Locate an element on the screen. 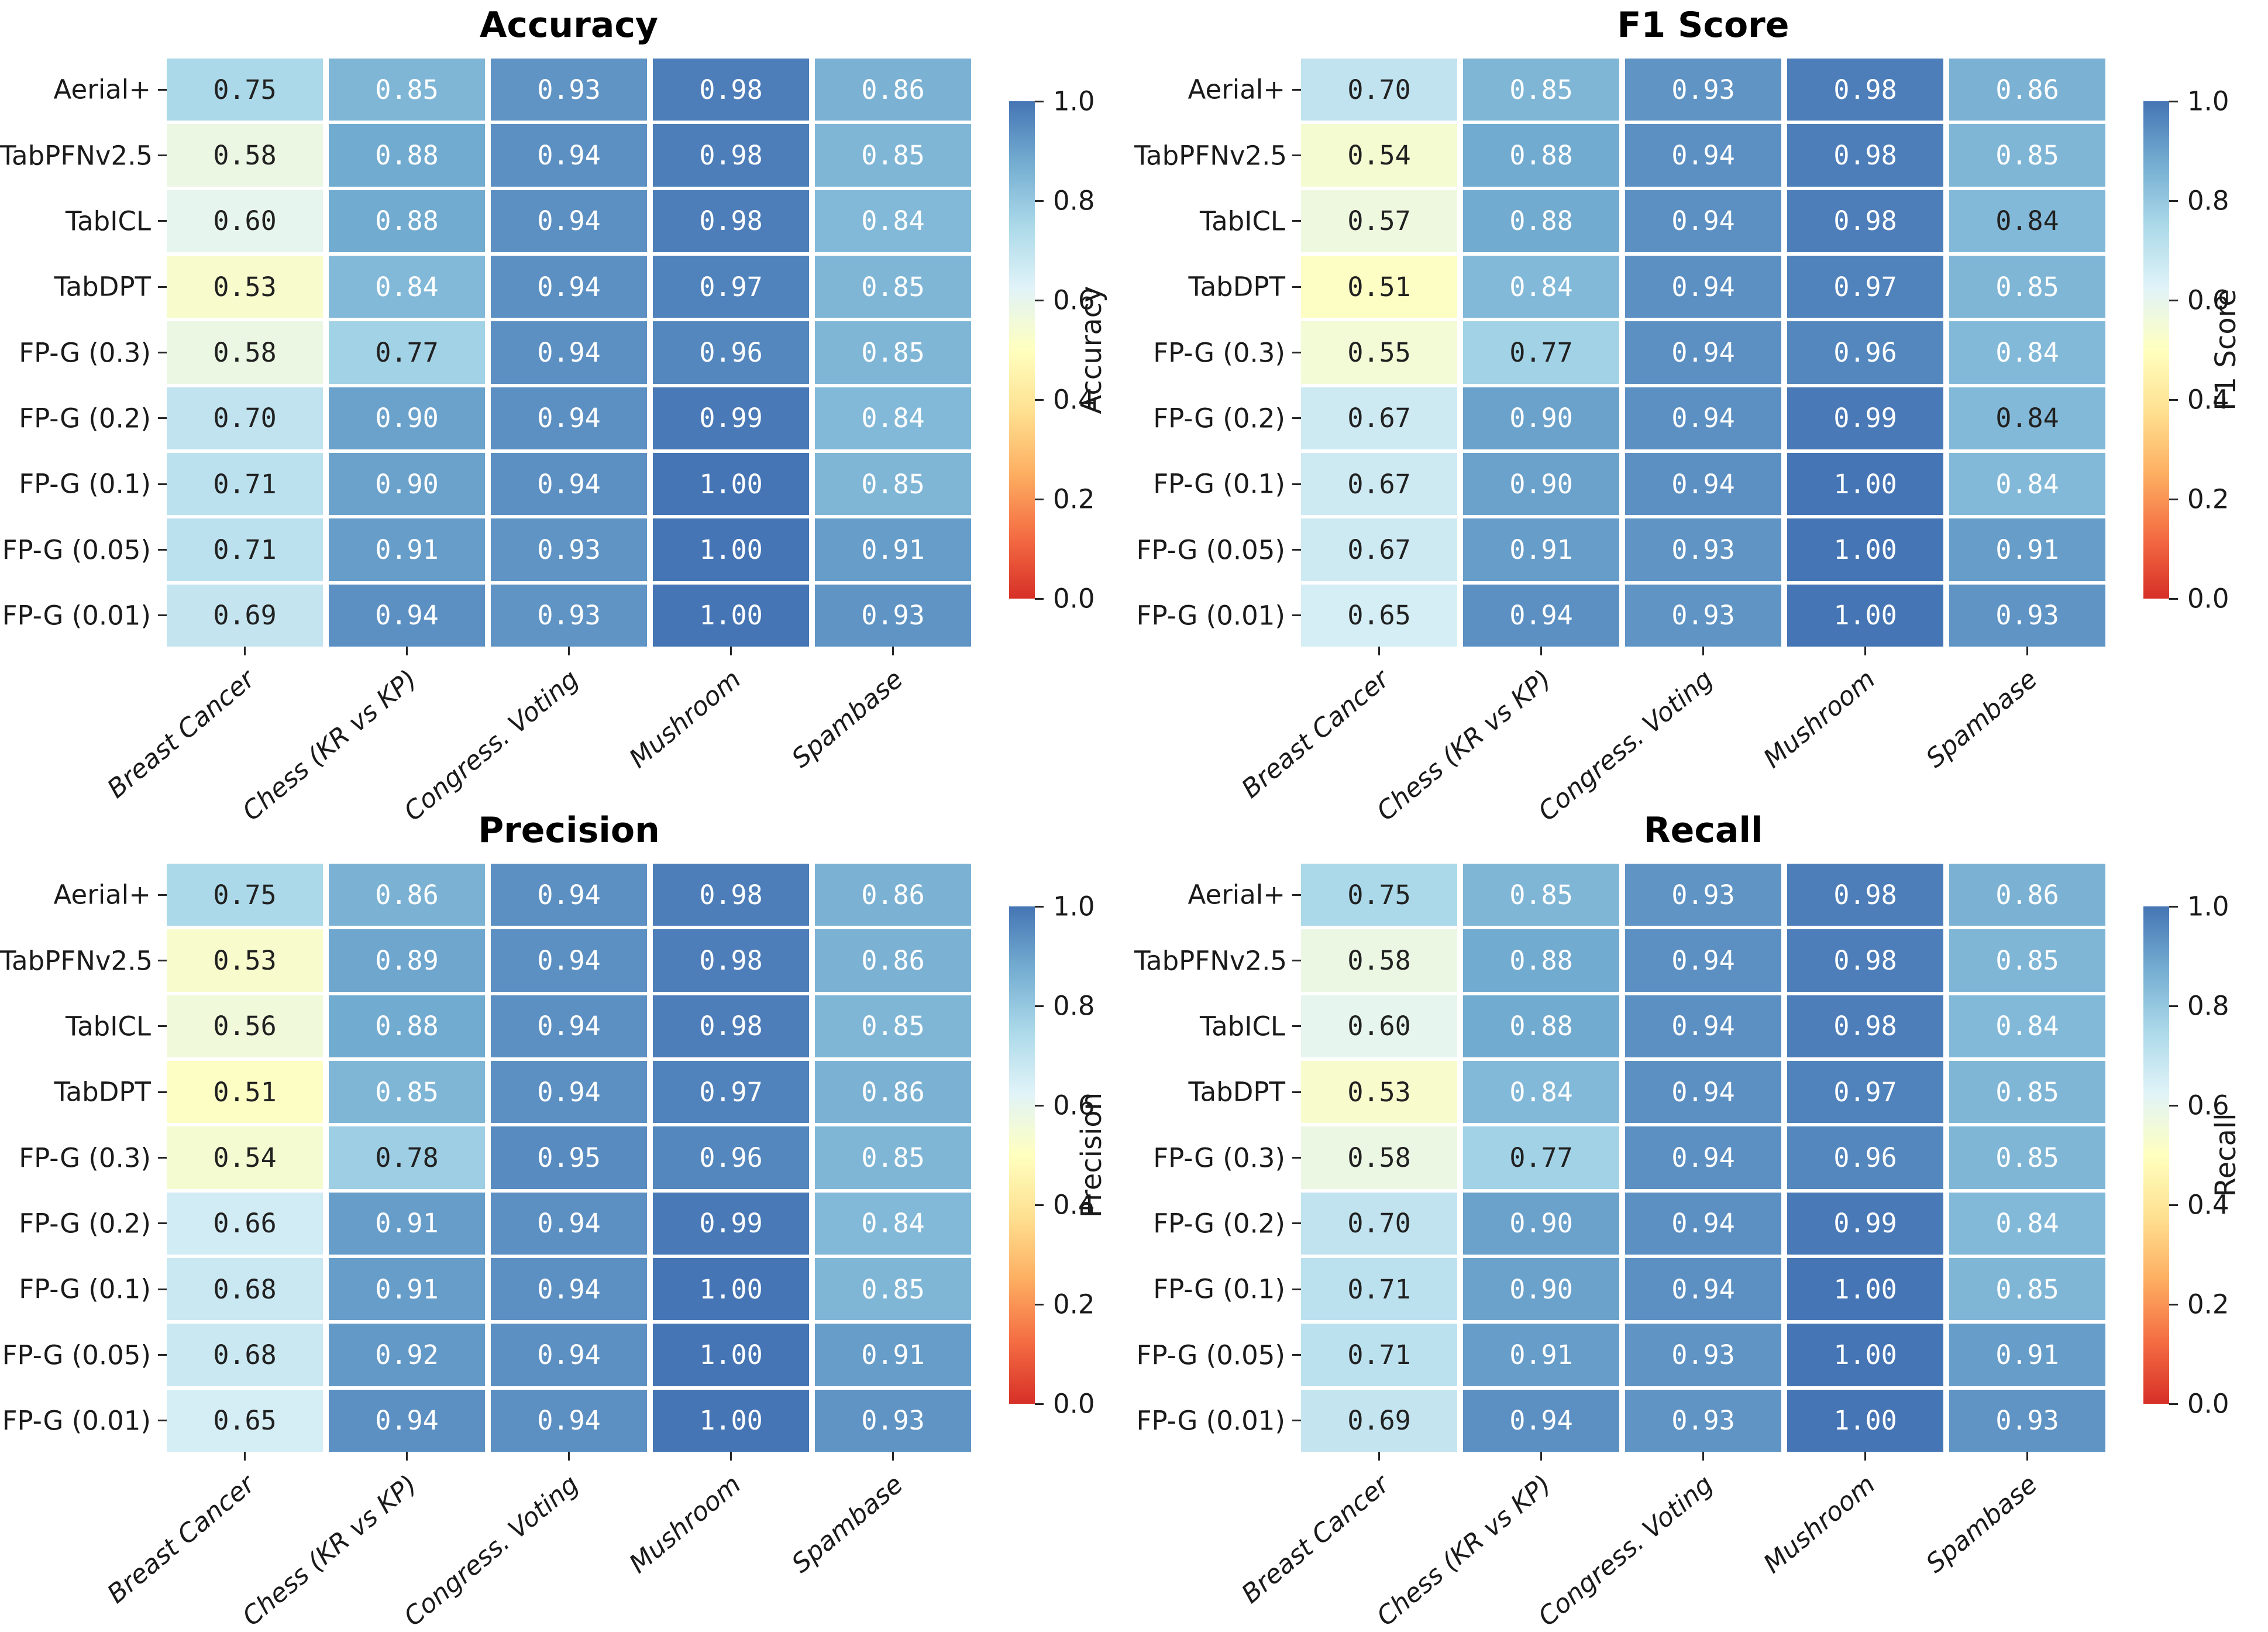 The image size is (2268, 1632). row-label: FP-G (0.3) is located at coordinates (1219, 352).